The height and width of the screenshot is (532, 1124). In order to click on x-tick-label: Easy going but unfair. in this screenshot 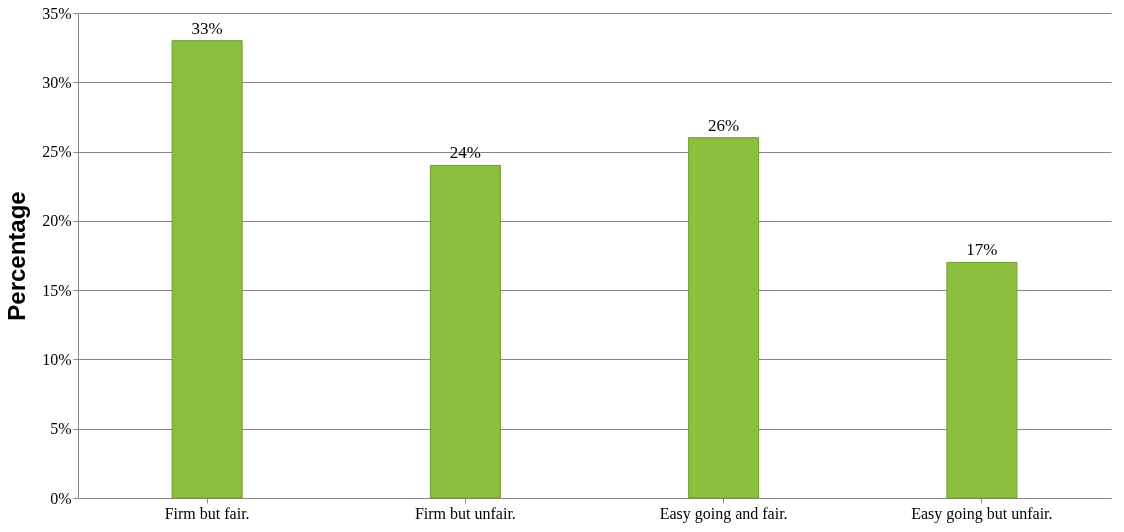, I will do `click(982, 513)`.